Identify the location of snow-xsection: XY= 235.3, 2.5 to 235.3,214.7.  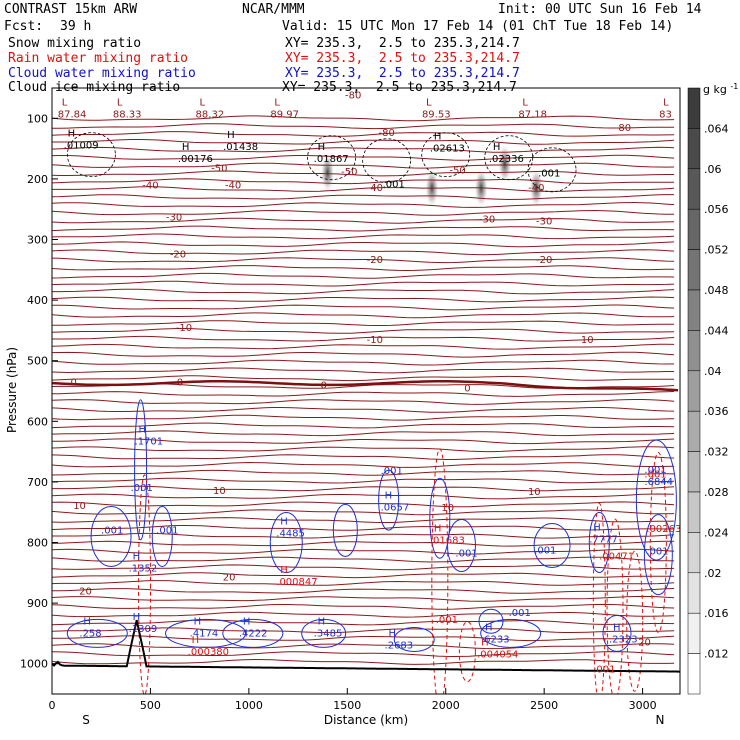
(402, 43).